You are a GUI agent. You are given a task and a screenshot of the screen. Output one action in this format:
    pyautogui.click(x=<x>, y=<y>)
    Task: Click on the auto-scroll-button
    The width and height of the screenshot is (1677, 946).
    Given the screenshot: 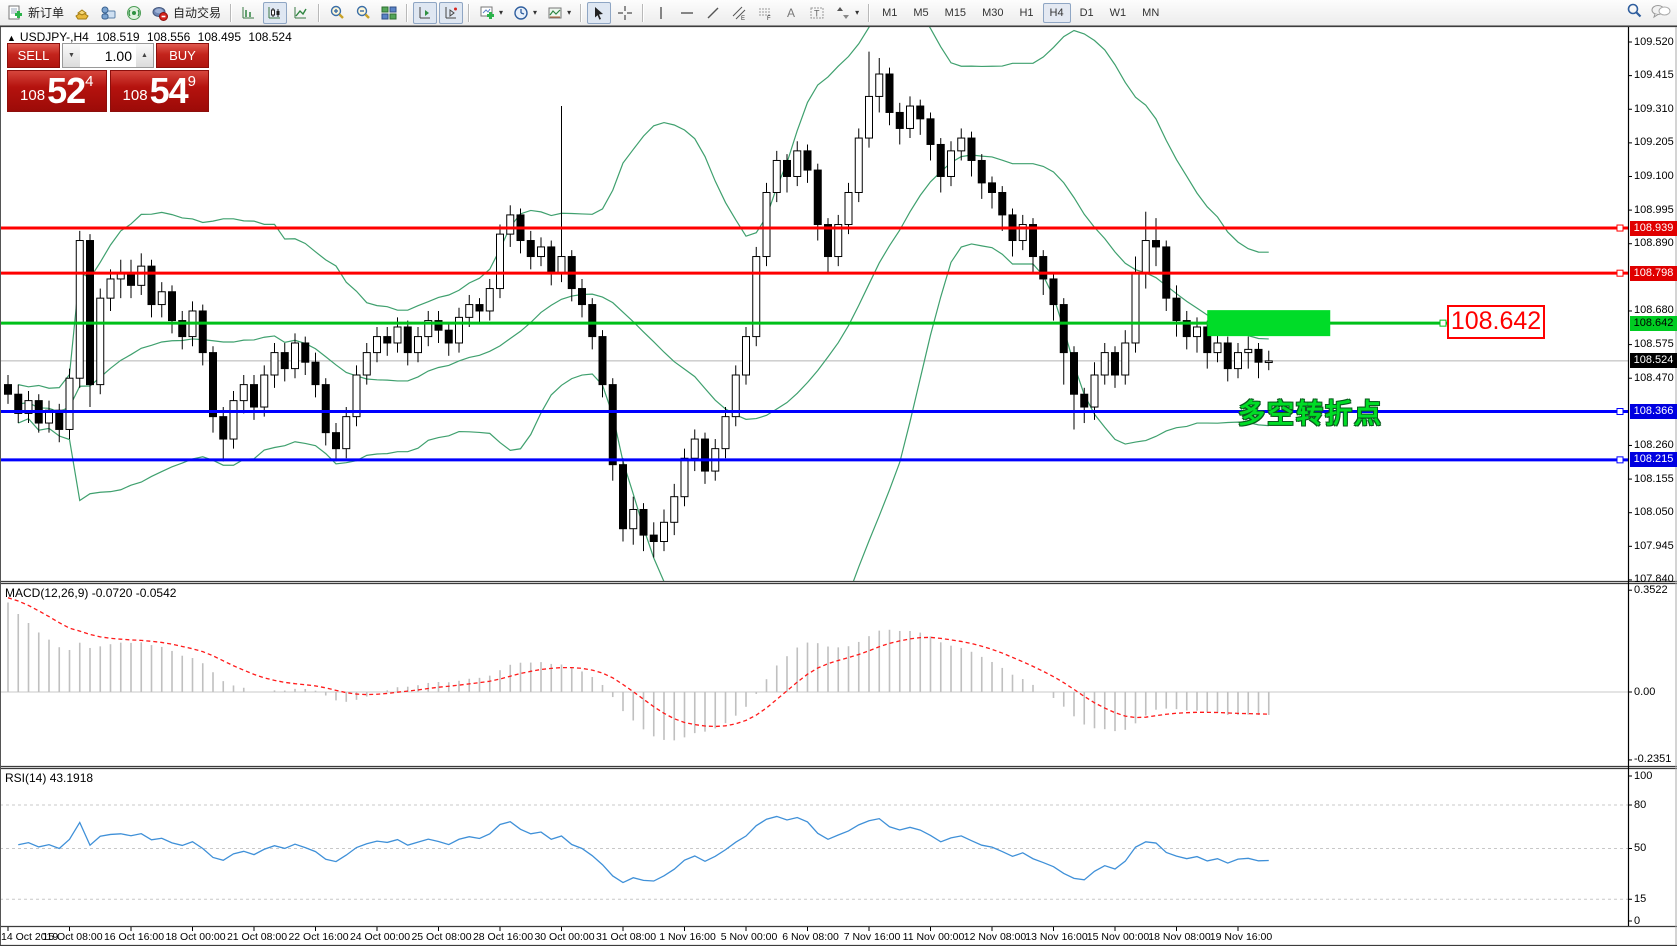 What is the action you would take?
    pyautogui.click(x=425, y=12)
    